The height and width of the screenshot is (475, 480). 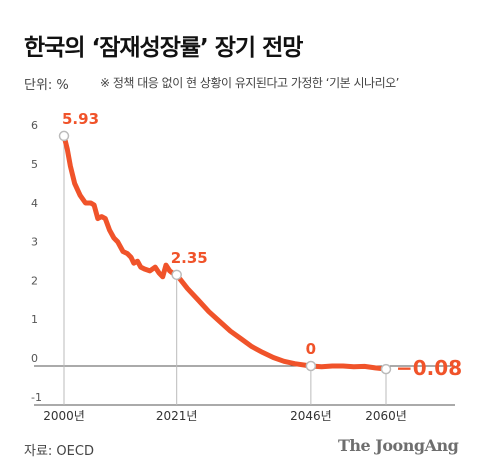 What do you see at coordinates (36, 397) in the screenshot?
I see `y-tick-label: -1` at bounding box center [36, 397].